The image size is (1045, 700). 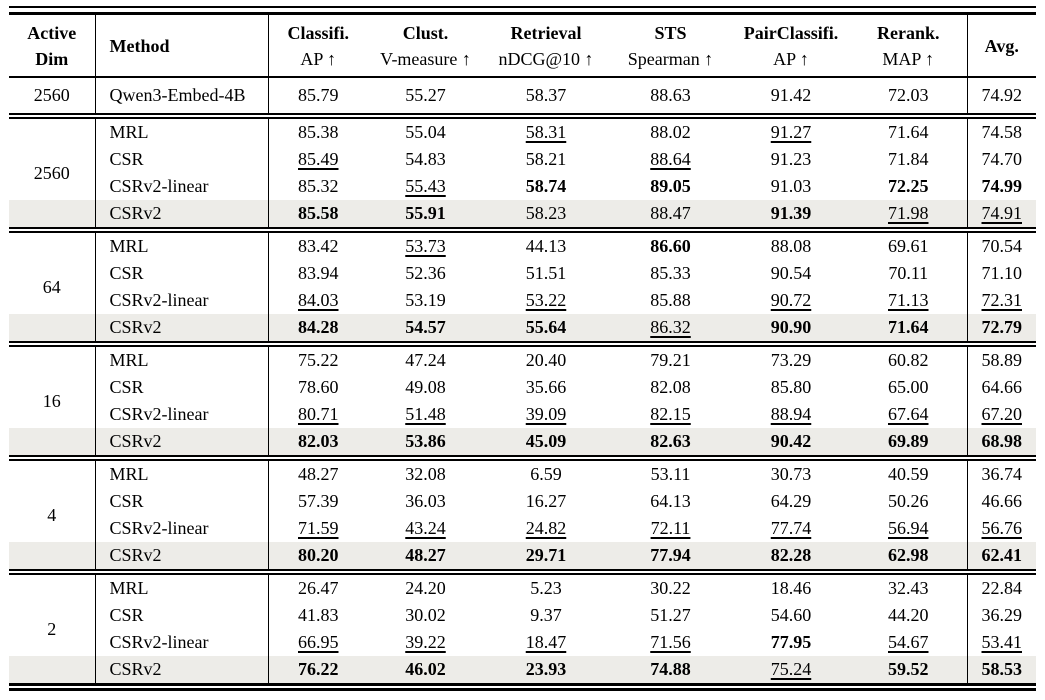 I want to click on metric-value-cell: 58.31, so click(x=546, y=129).